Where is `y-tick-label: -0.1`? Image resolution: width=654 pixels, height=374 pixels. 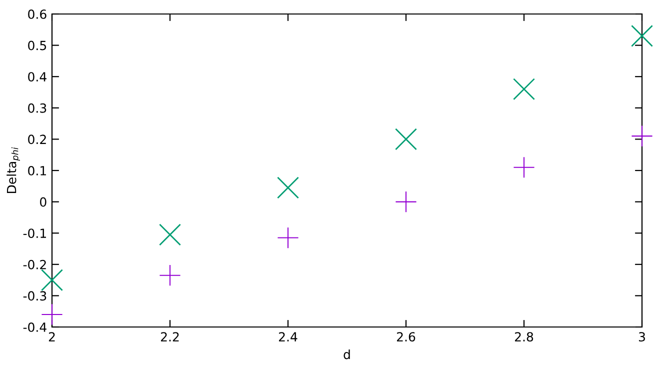 y-tick-label: -0.1 is located at coordinates (34, 233).